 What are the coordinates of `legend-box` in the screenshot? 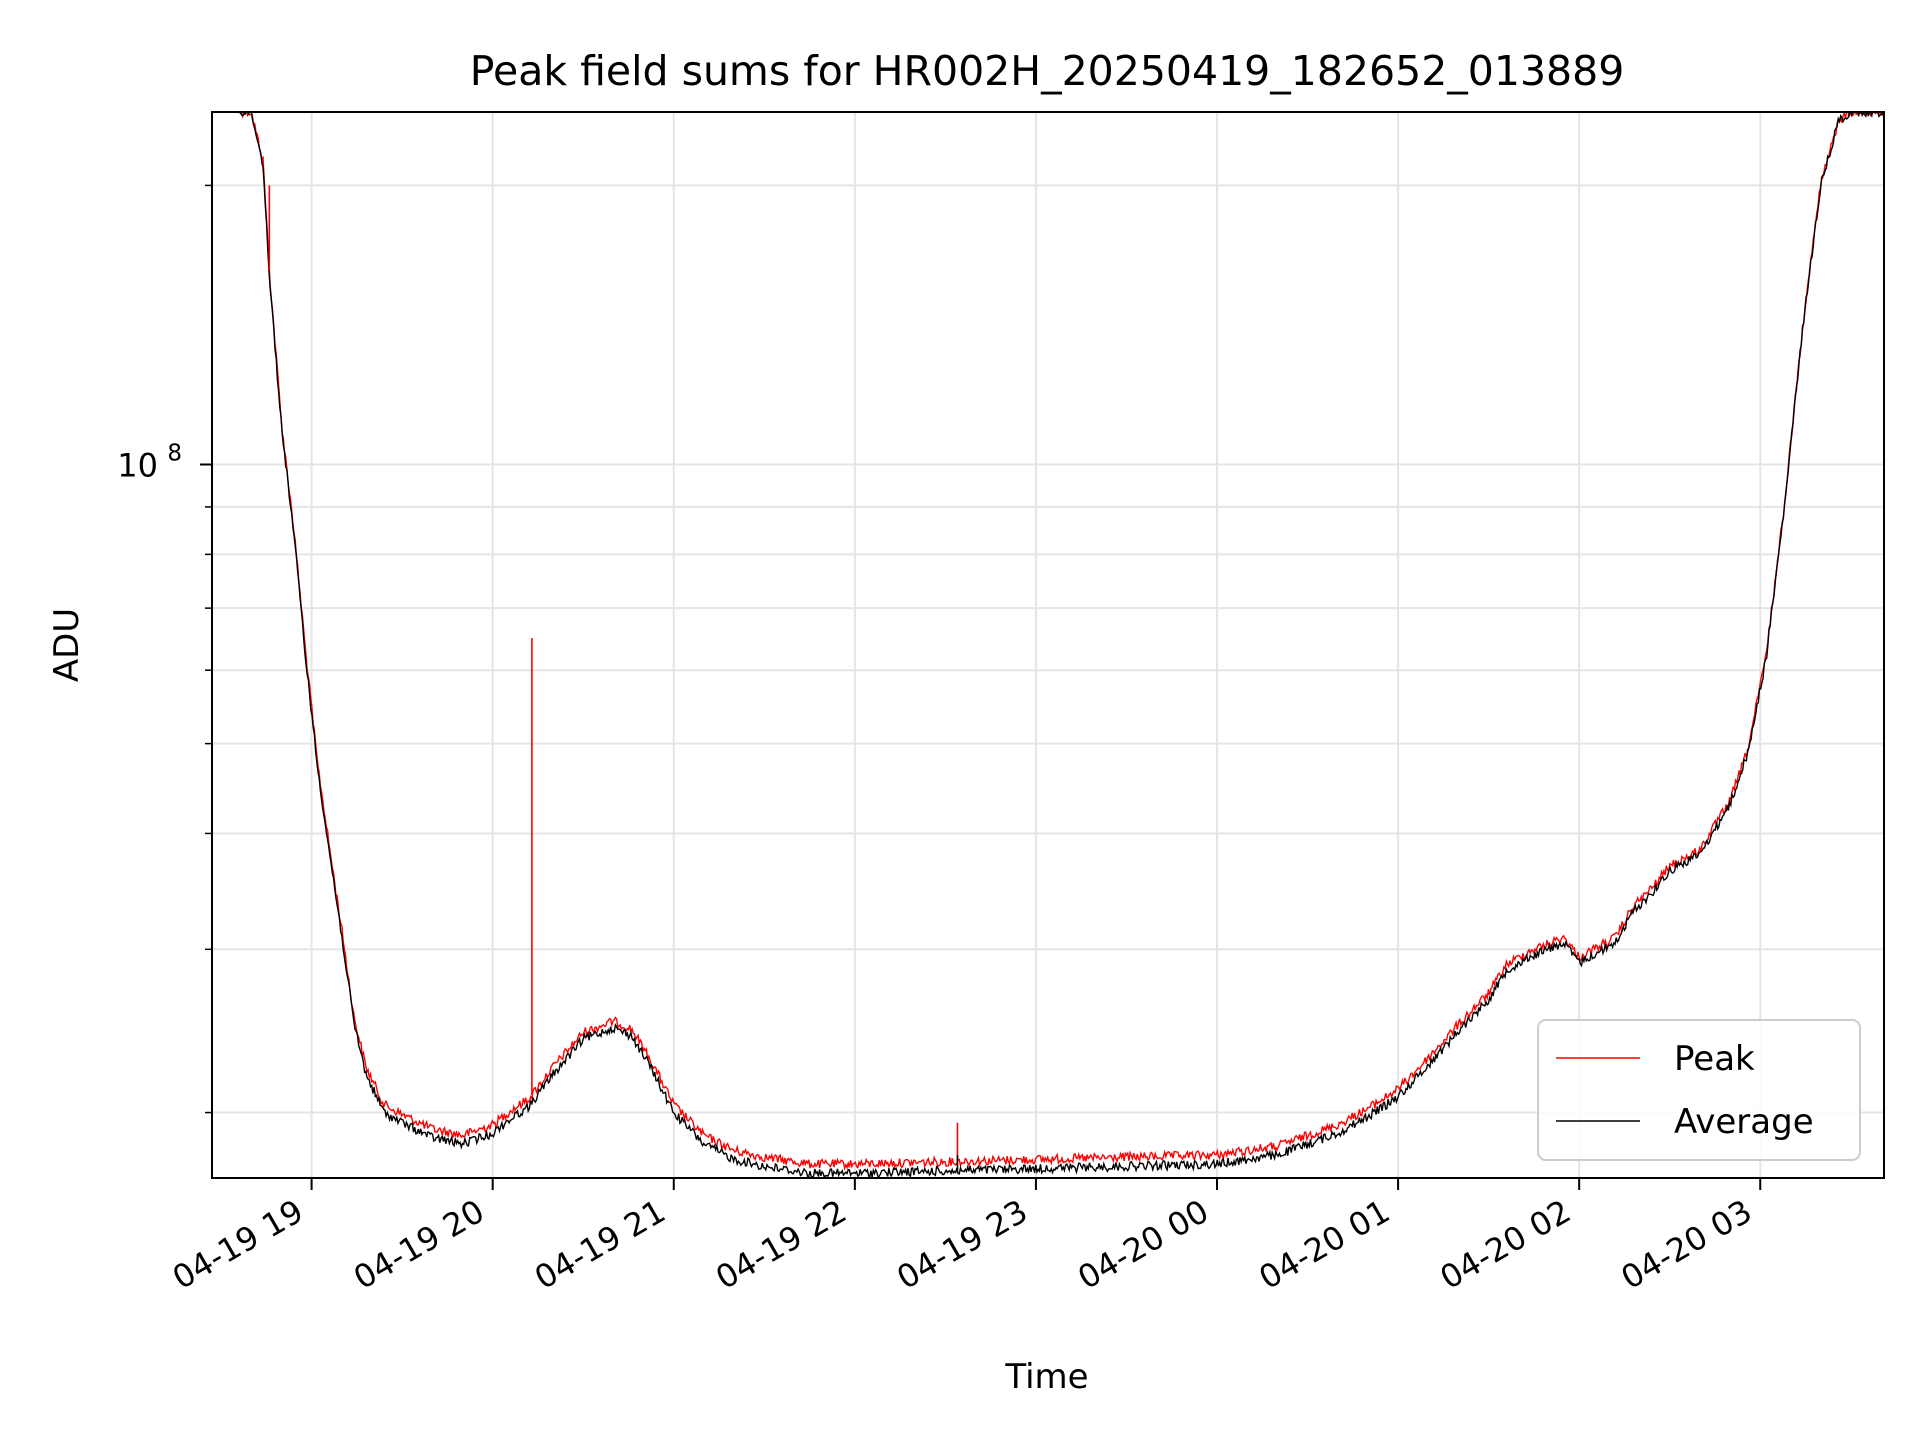 It's located at (1699, 1090).